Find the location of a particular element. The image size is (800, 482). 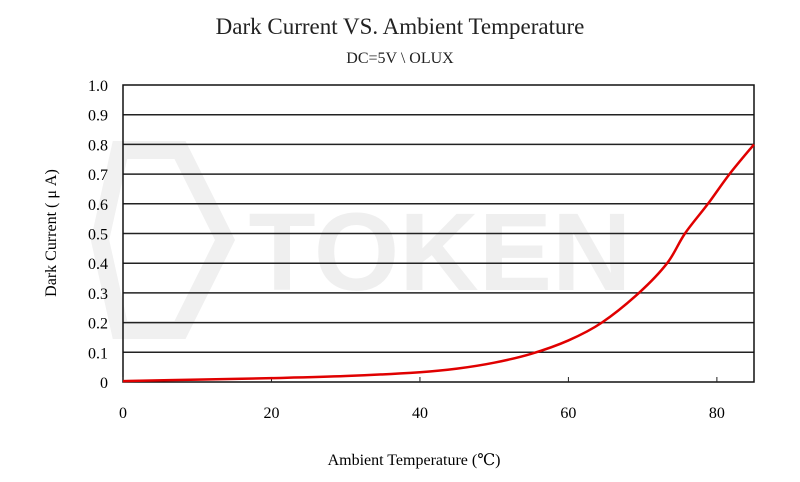

y-tick-label: 0.3 is located at coordinates (98, 294).